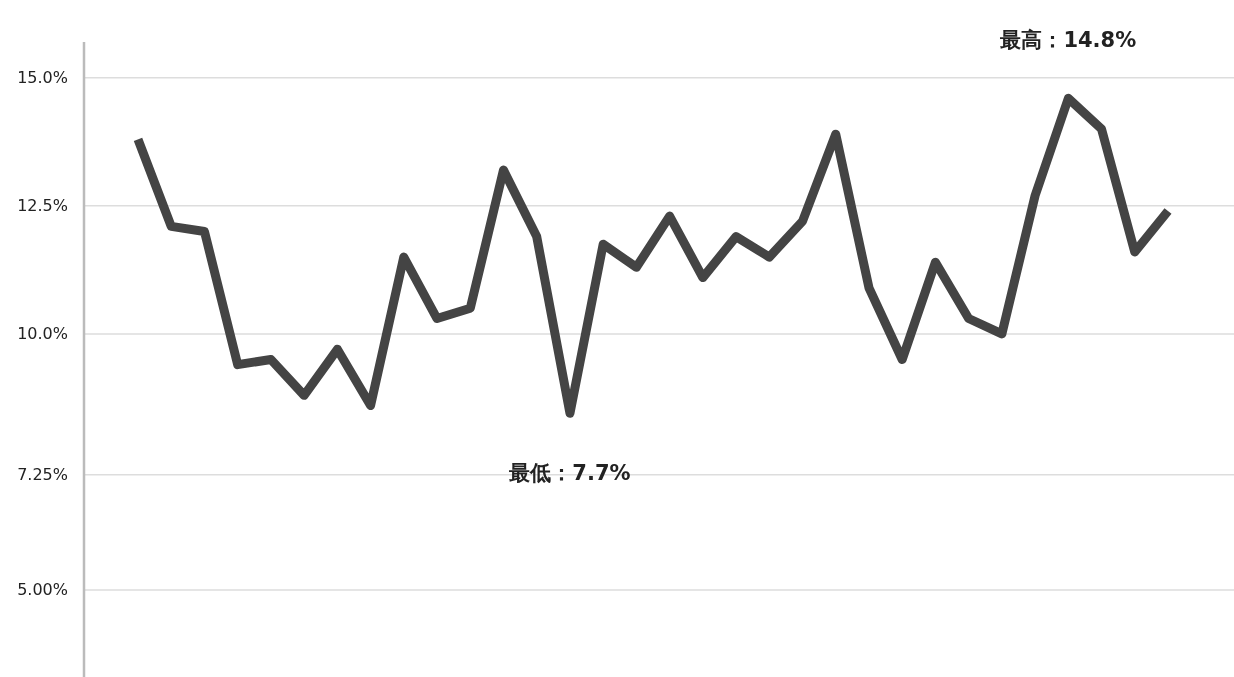 Image resolution: width=1234 pixels, height=677 pixels. What do you see at coordinates (42, 475) in the screenshot?
I see `y-tick-label: 7.25%` at bounding box center [42, 475].